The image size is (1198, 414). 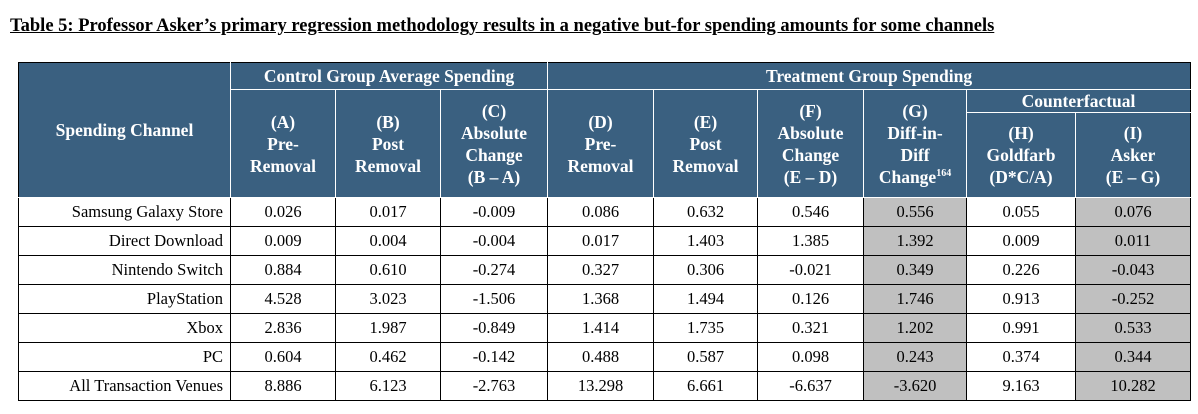 What do you see at coordinates (494, 357) in the screenshot?
I see `value-cell-c: -0.142` at bounding box center [494, 357].